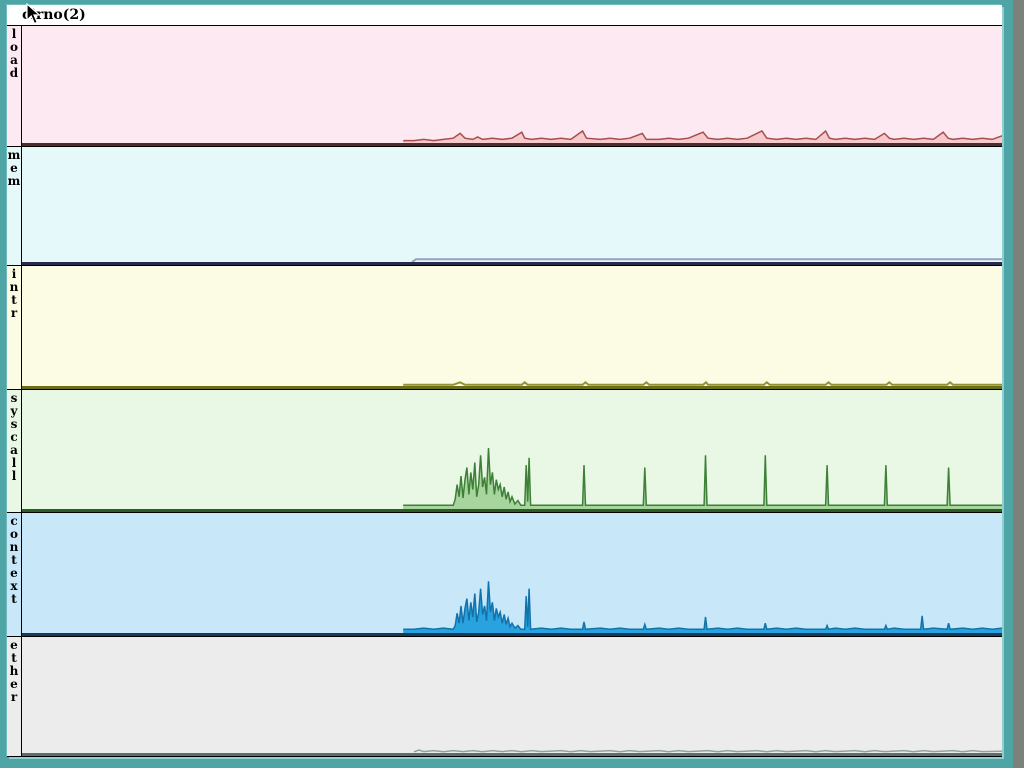 This screenshot has width=1024, height=768. Describe the element at coordinates (512, 86) in the screenshot. I see `load-chart` at that location.